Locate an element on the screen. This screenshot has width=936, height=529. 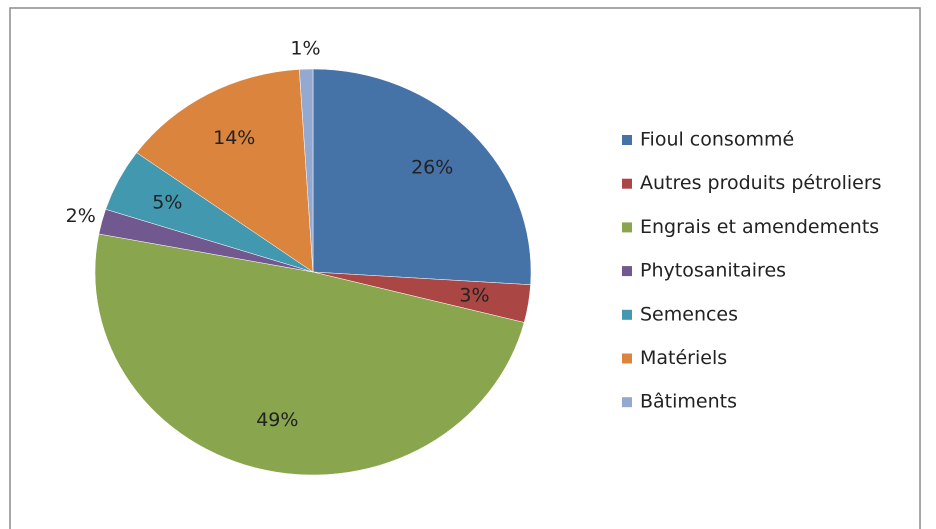
data-label: 5% is located at coordinates (167, 202).